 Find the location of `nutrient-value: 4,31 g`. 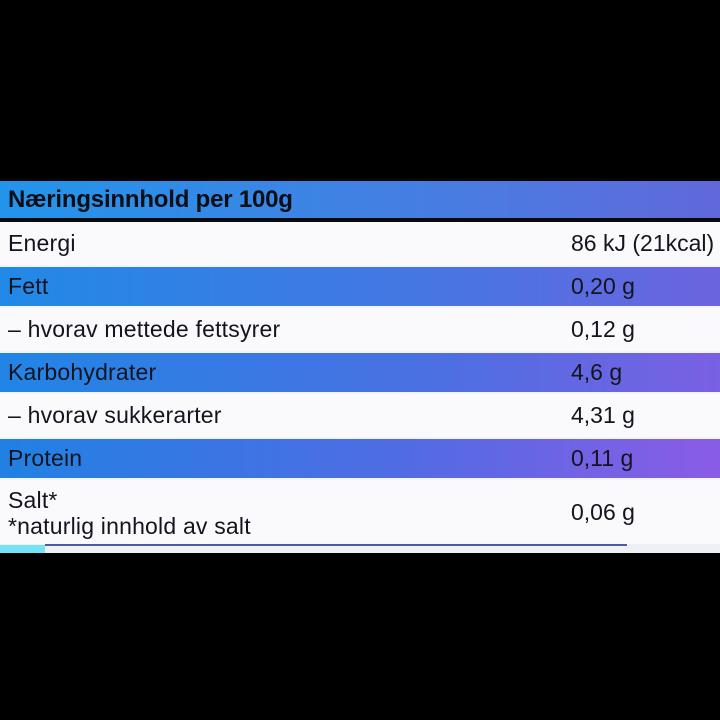

nutrient-value: 4,31 g is located at coordinates (603, 415).